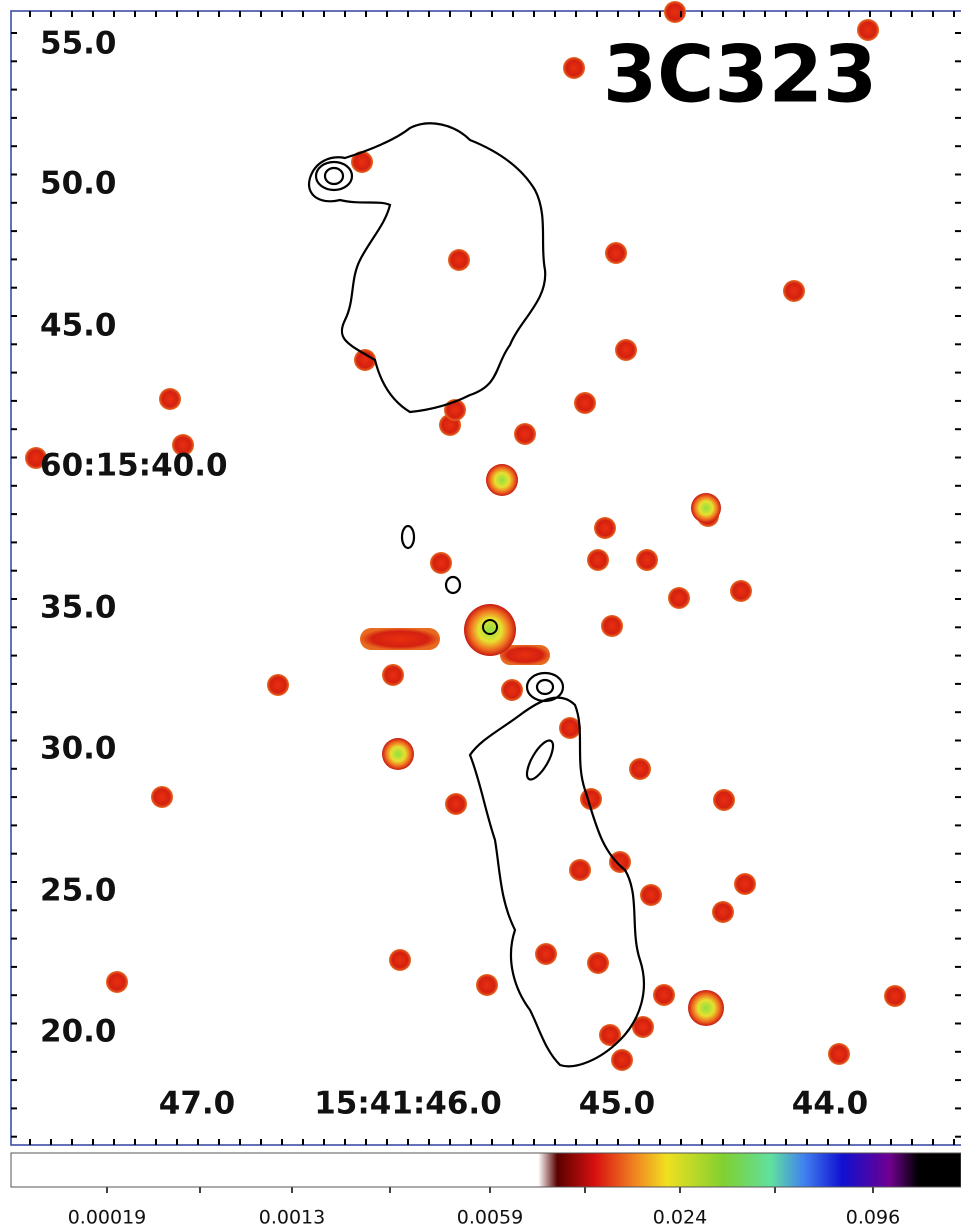  I want to click on y-label: 60:15:40.0, so click(134, 466).